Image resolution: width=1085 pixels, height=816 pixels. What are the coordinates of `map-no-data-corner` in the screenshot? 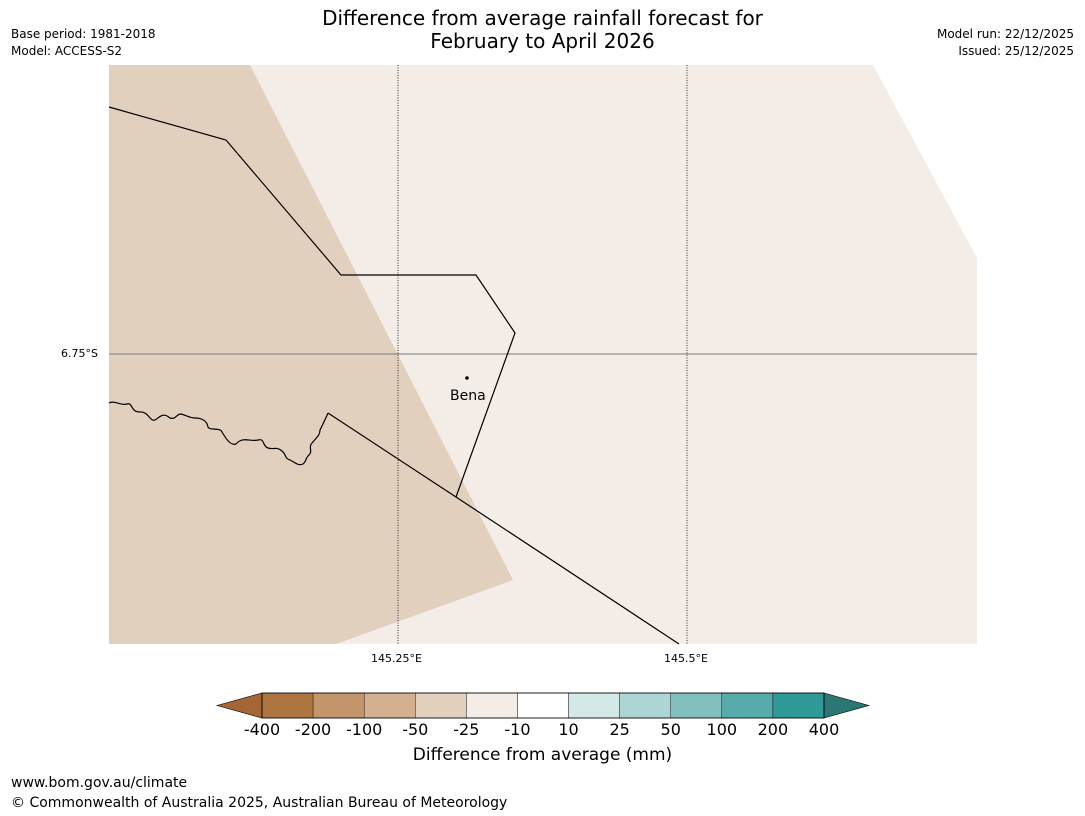 It's located at (925, 161).